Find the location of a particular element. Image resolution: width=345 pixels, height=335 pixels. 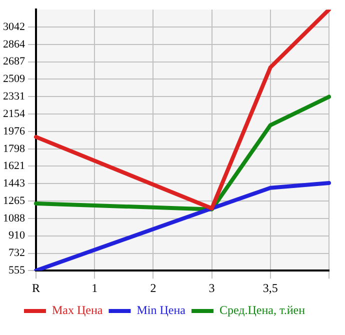

x-tick-label: 3,5 is located at coordinates (270, 287).